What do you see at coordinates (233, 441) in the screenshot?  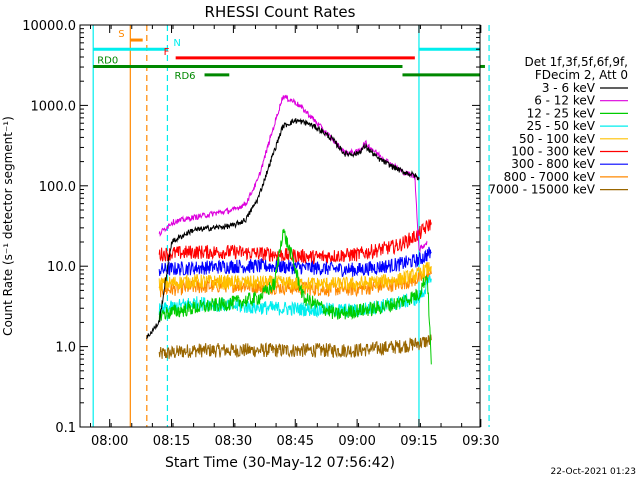 I see `x-tick-label-2: 08:30` at bounding box center [233, 441].